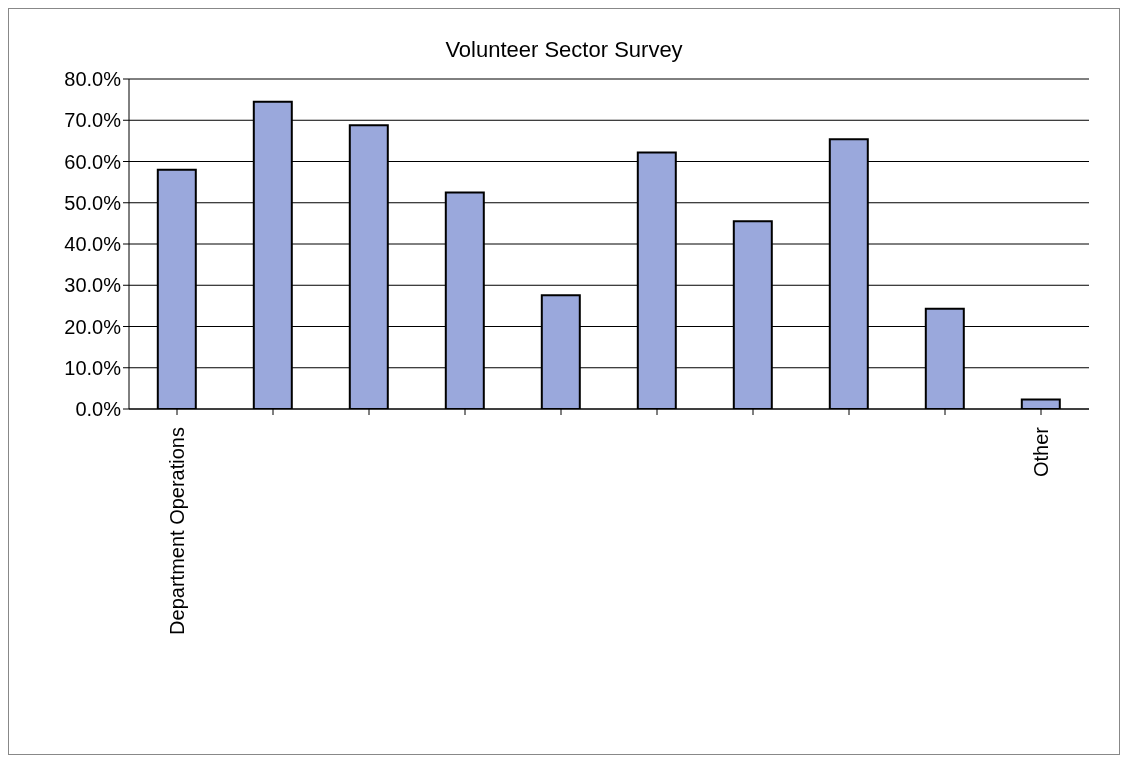  What do you see at coordinates (93, 367) in the screenshot?
I see `y-tick-label: 10.0%` at bounding box center [93, 367].